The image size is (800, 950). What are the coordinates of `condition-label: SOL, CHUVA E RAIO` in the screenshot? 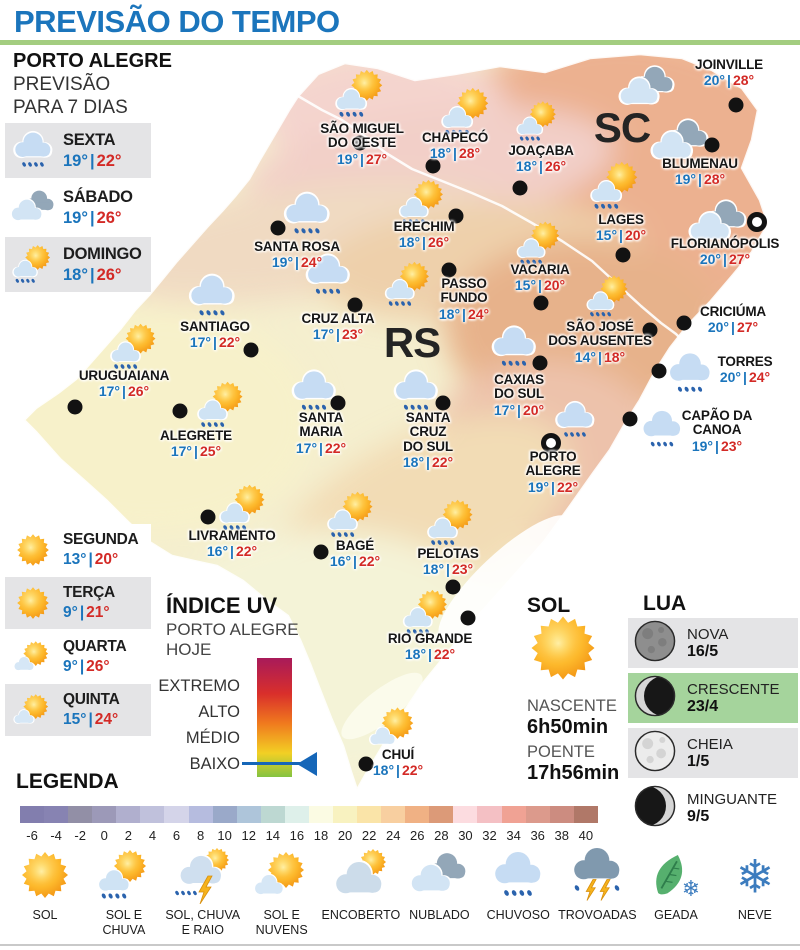 It's located at (203, 922).